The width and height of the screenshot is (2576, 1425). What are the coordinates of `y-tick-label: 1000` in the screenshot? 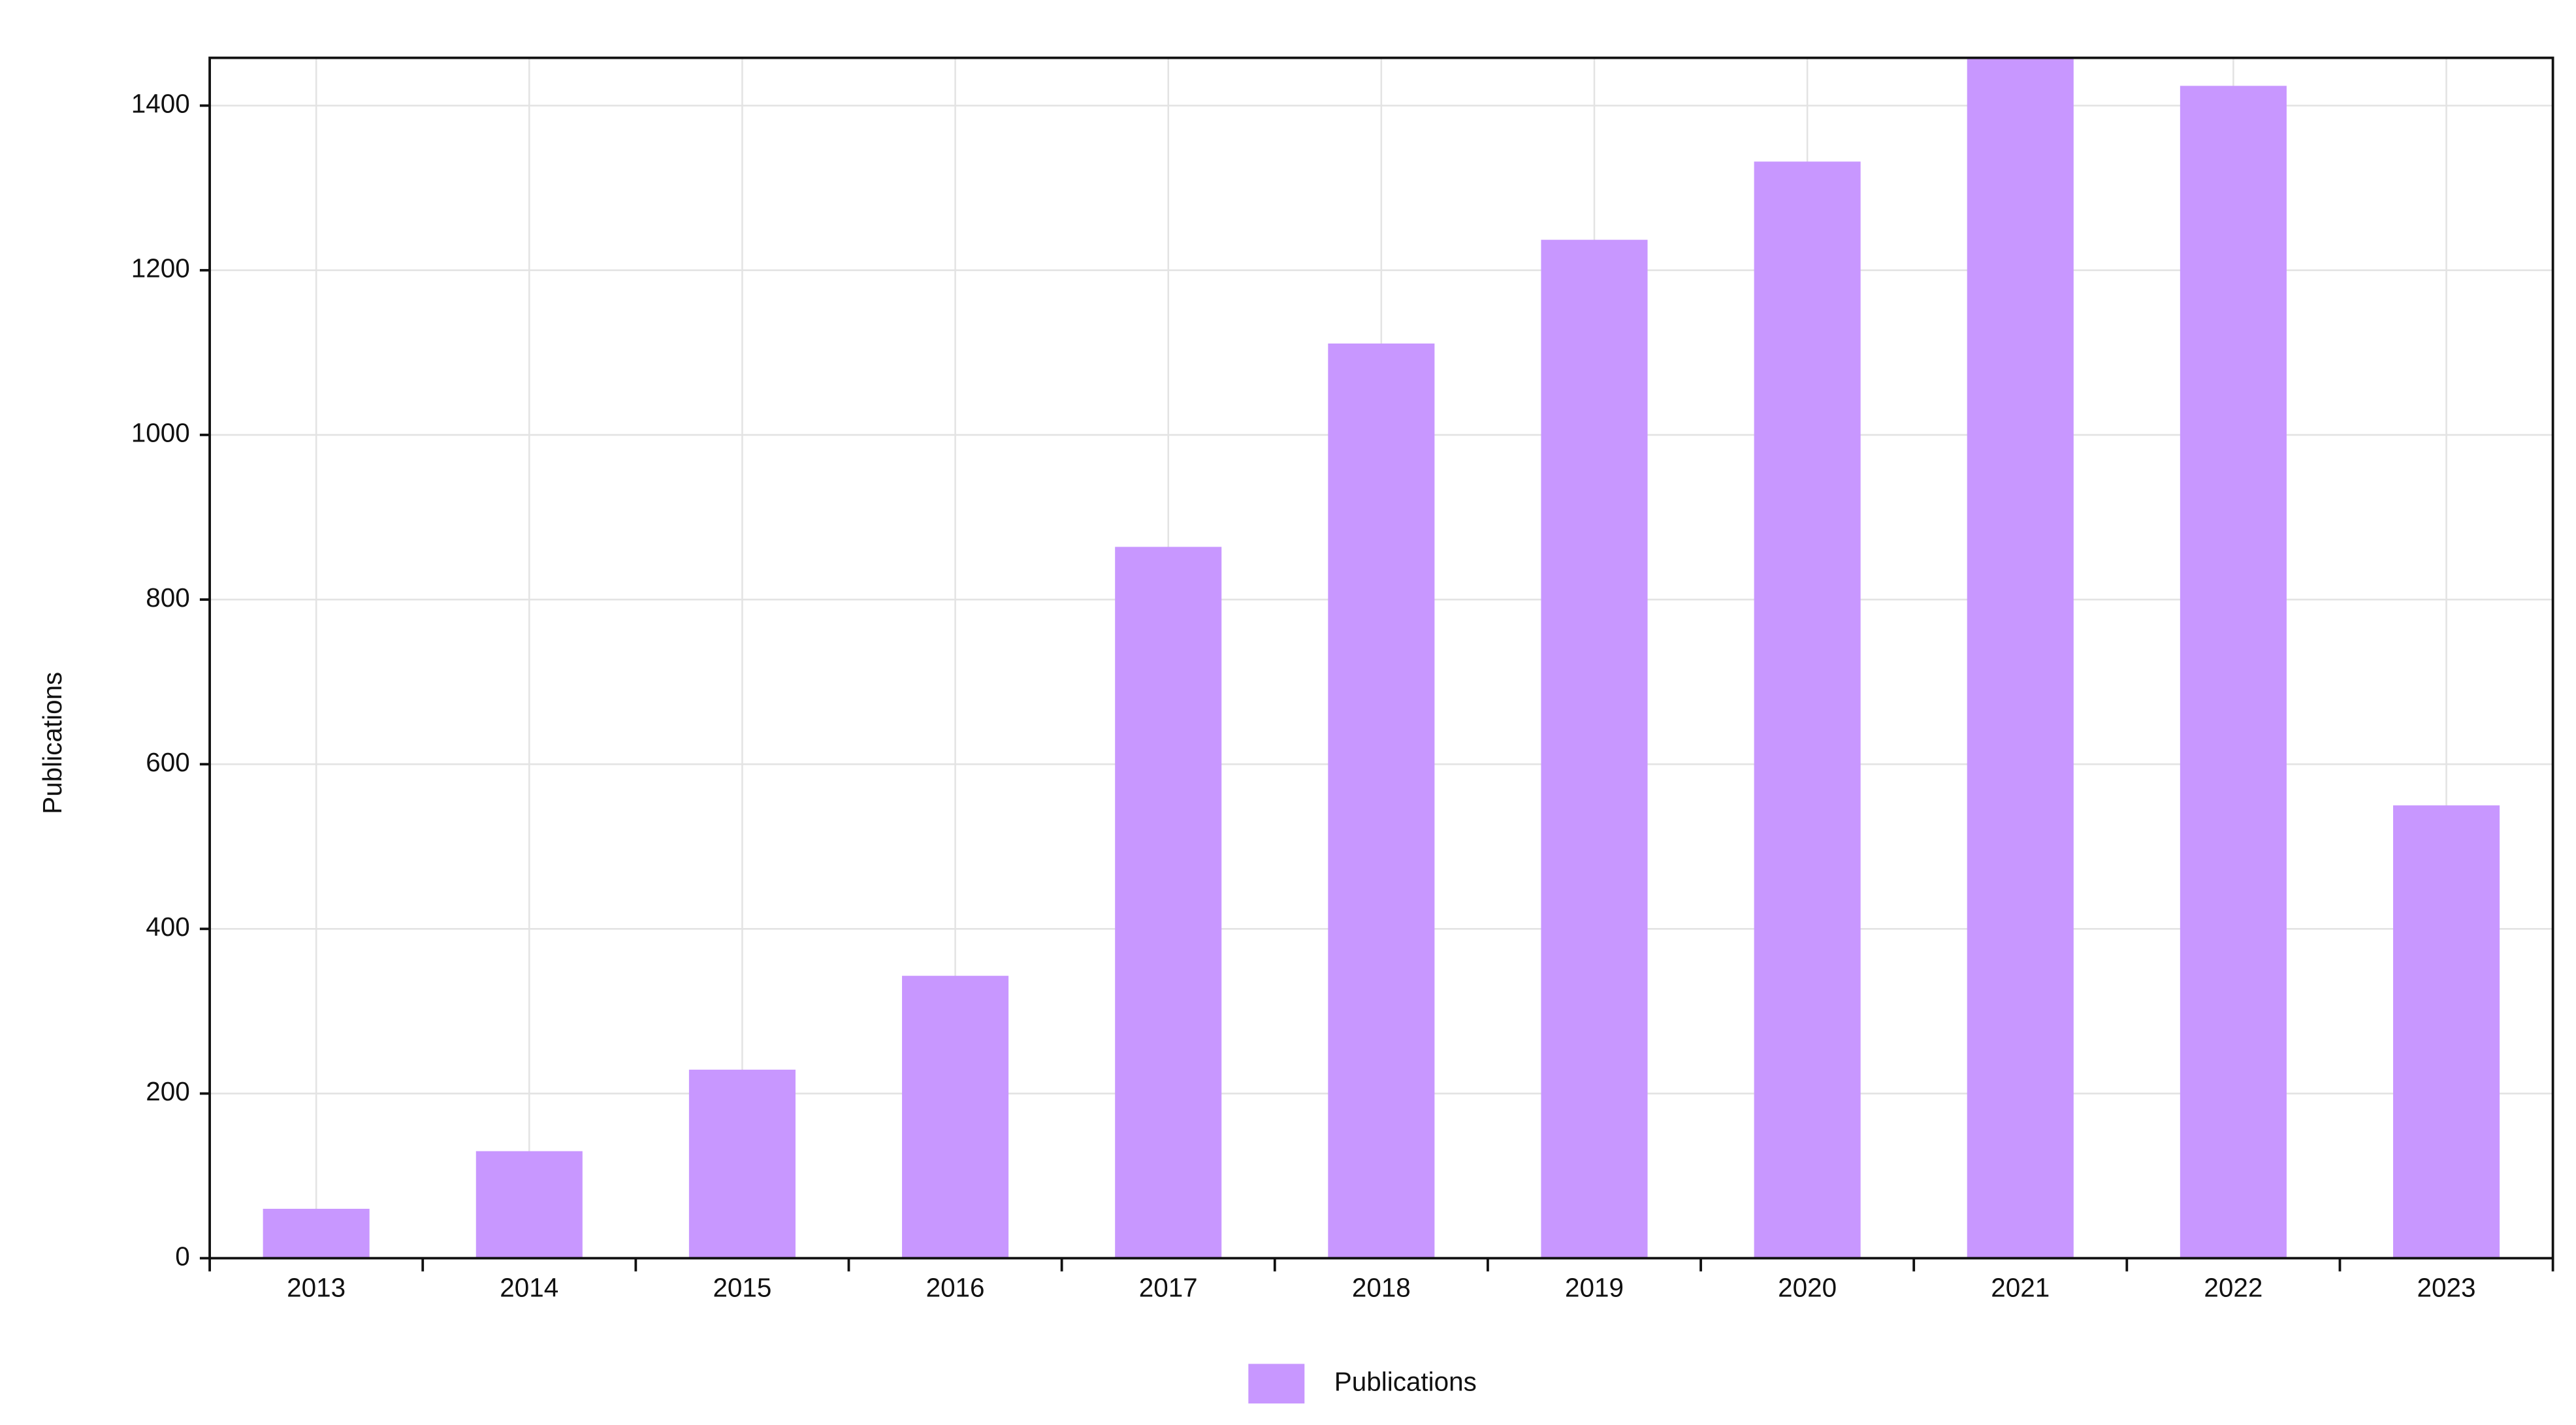 It's located at (160, 433).